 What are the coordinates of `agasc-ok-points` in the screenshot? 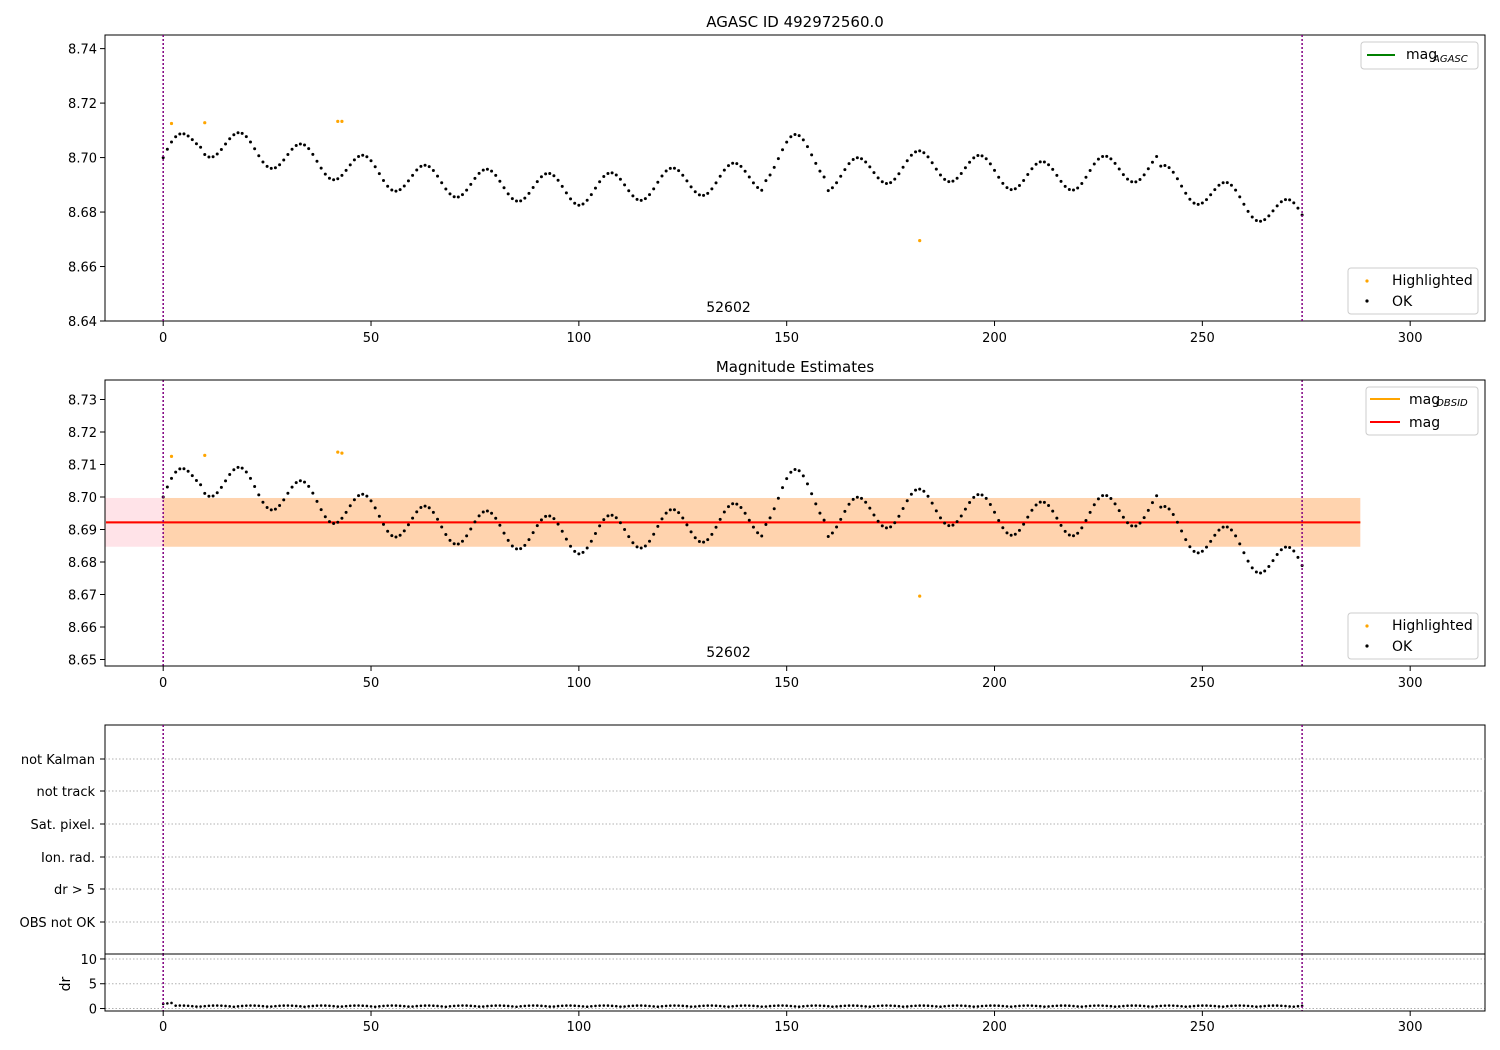 It's located at (732, 177).